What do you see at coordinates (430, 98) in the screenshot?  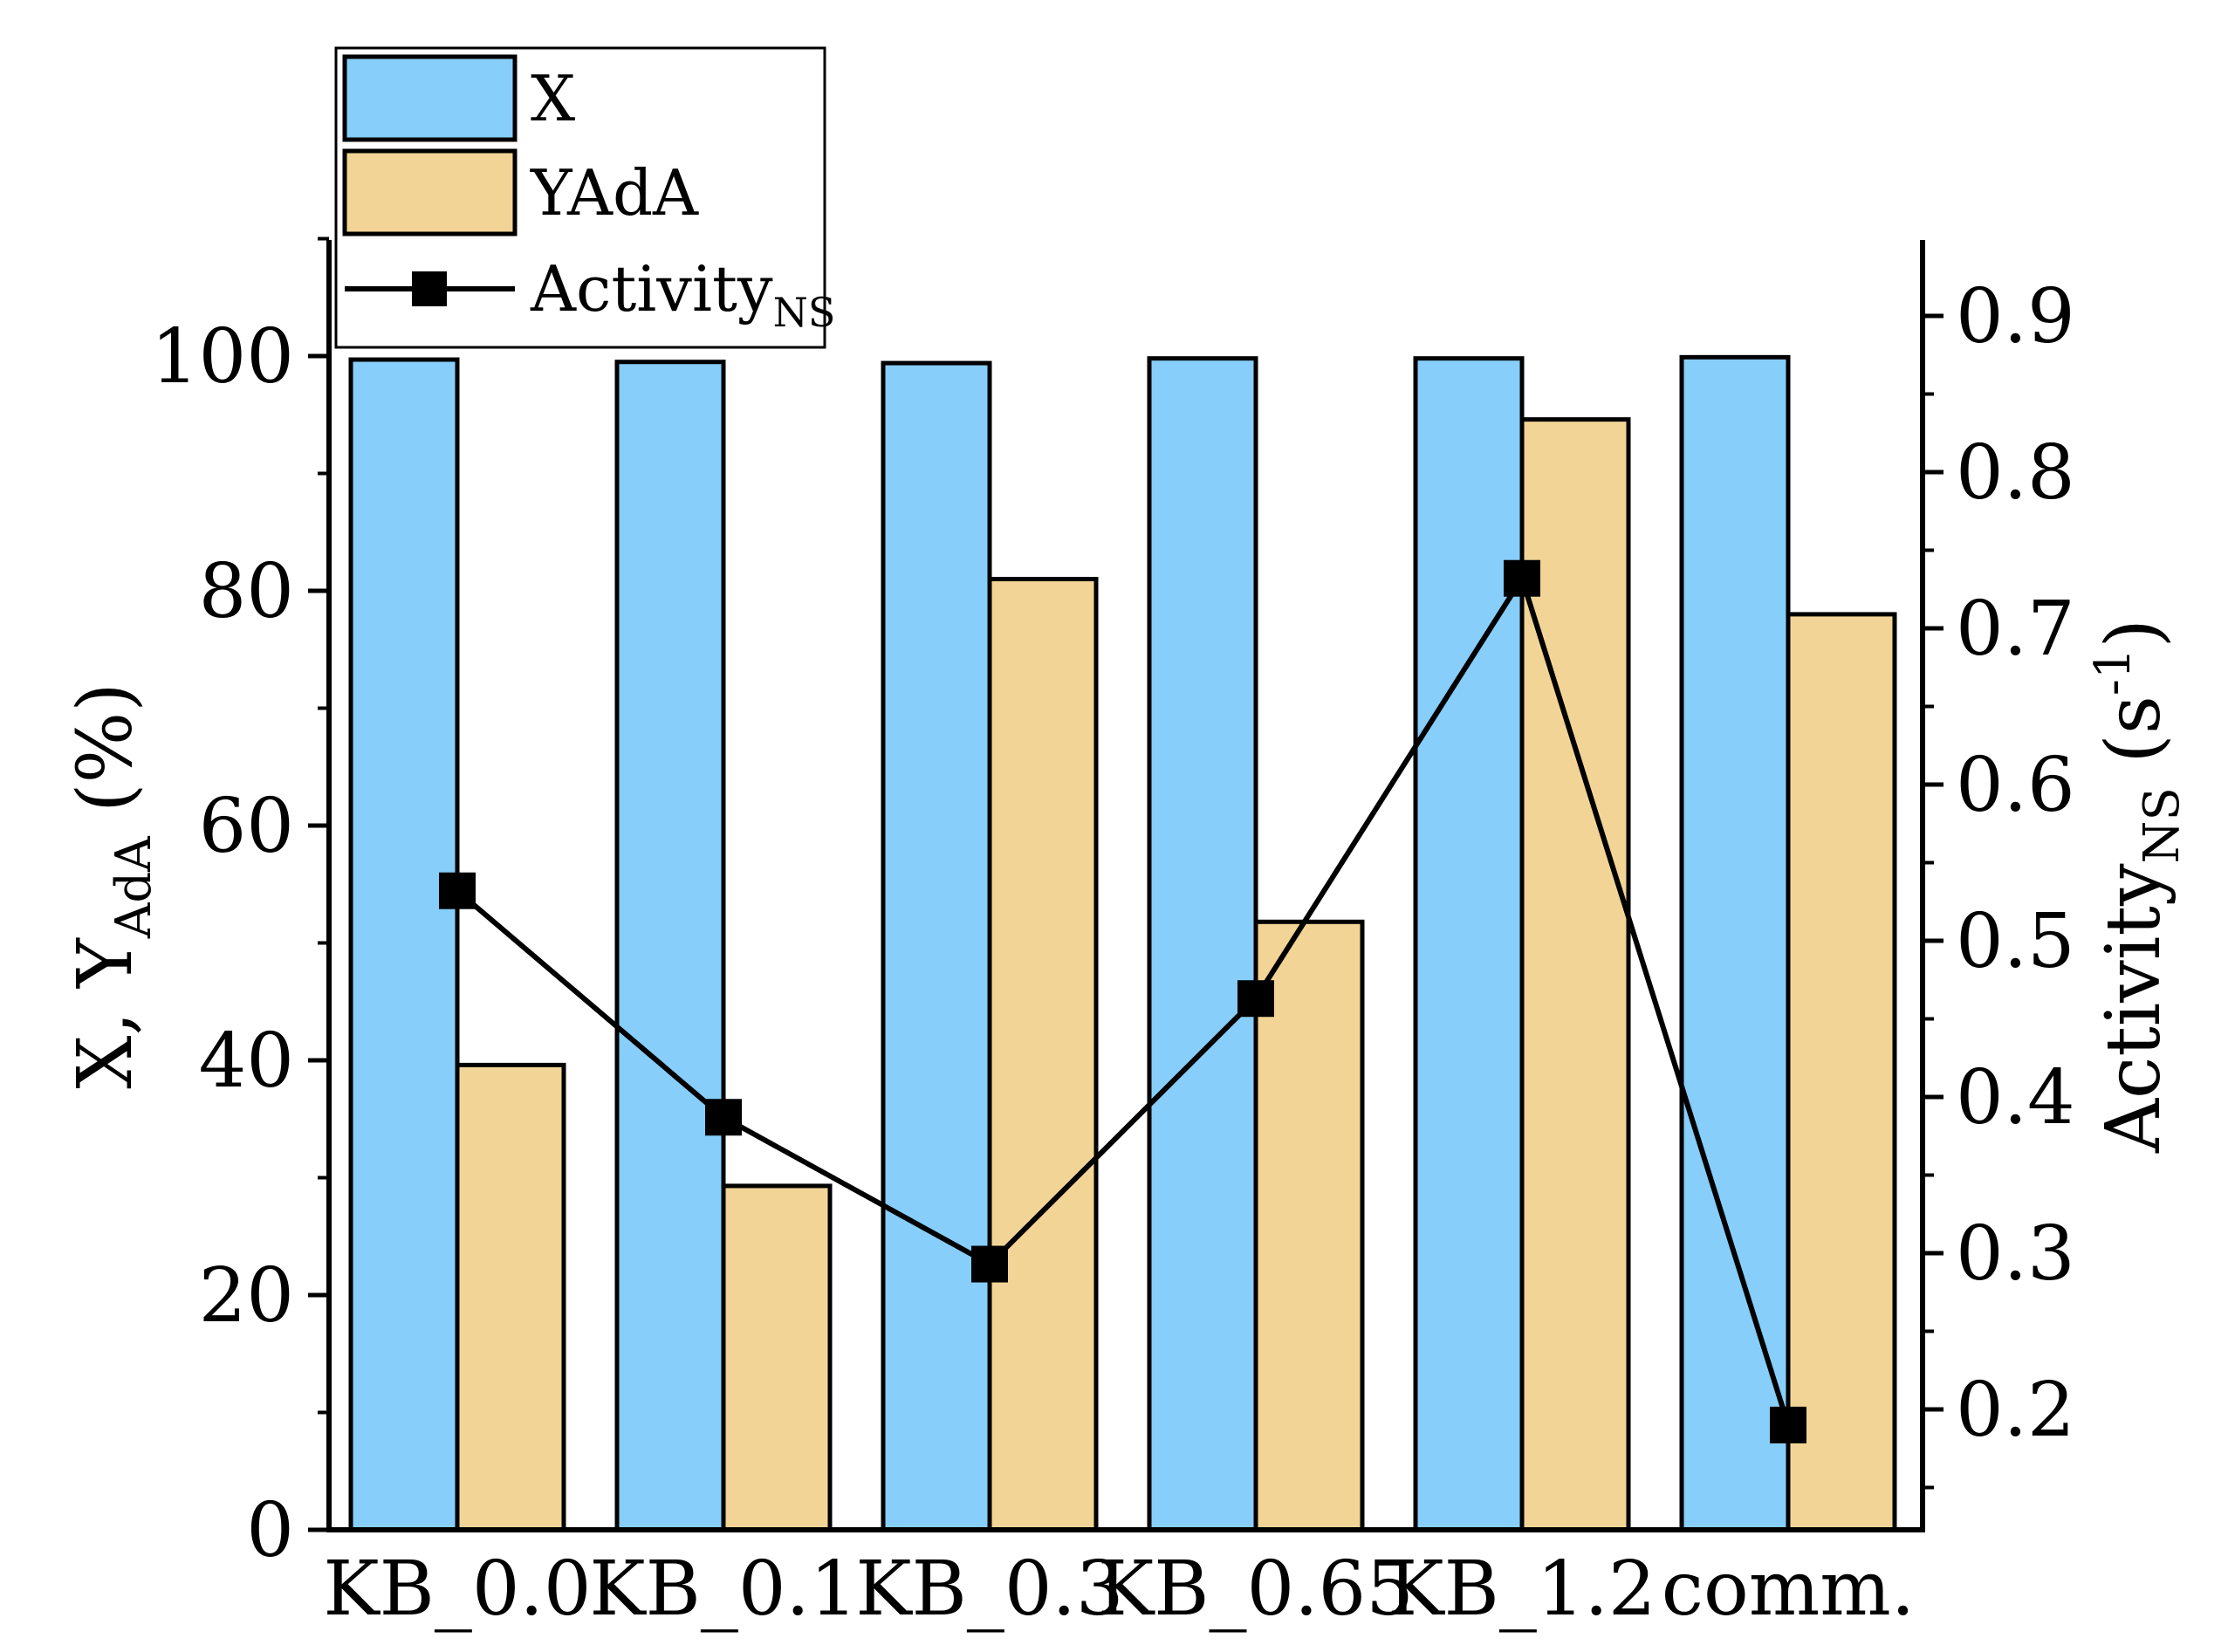 I see `legend-swatch-x` at bounding box center [430, 98].